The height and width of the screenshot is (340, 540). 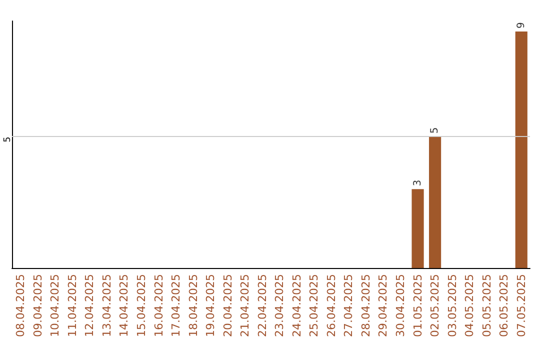 What do you see at coordinates (297, 306) in the screenshot?
I see `x-tick-label: 24.04.2025` at bounding box center [297, 306].